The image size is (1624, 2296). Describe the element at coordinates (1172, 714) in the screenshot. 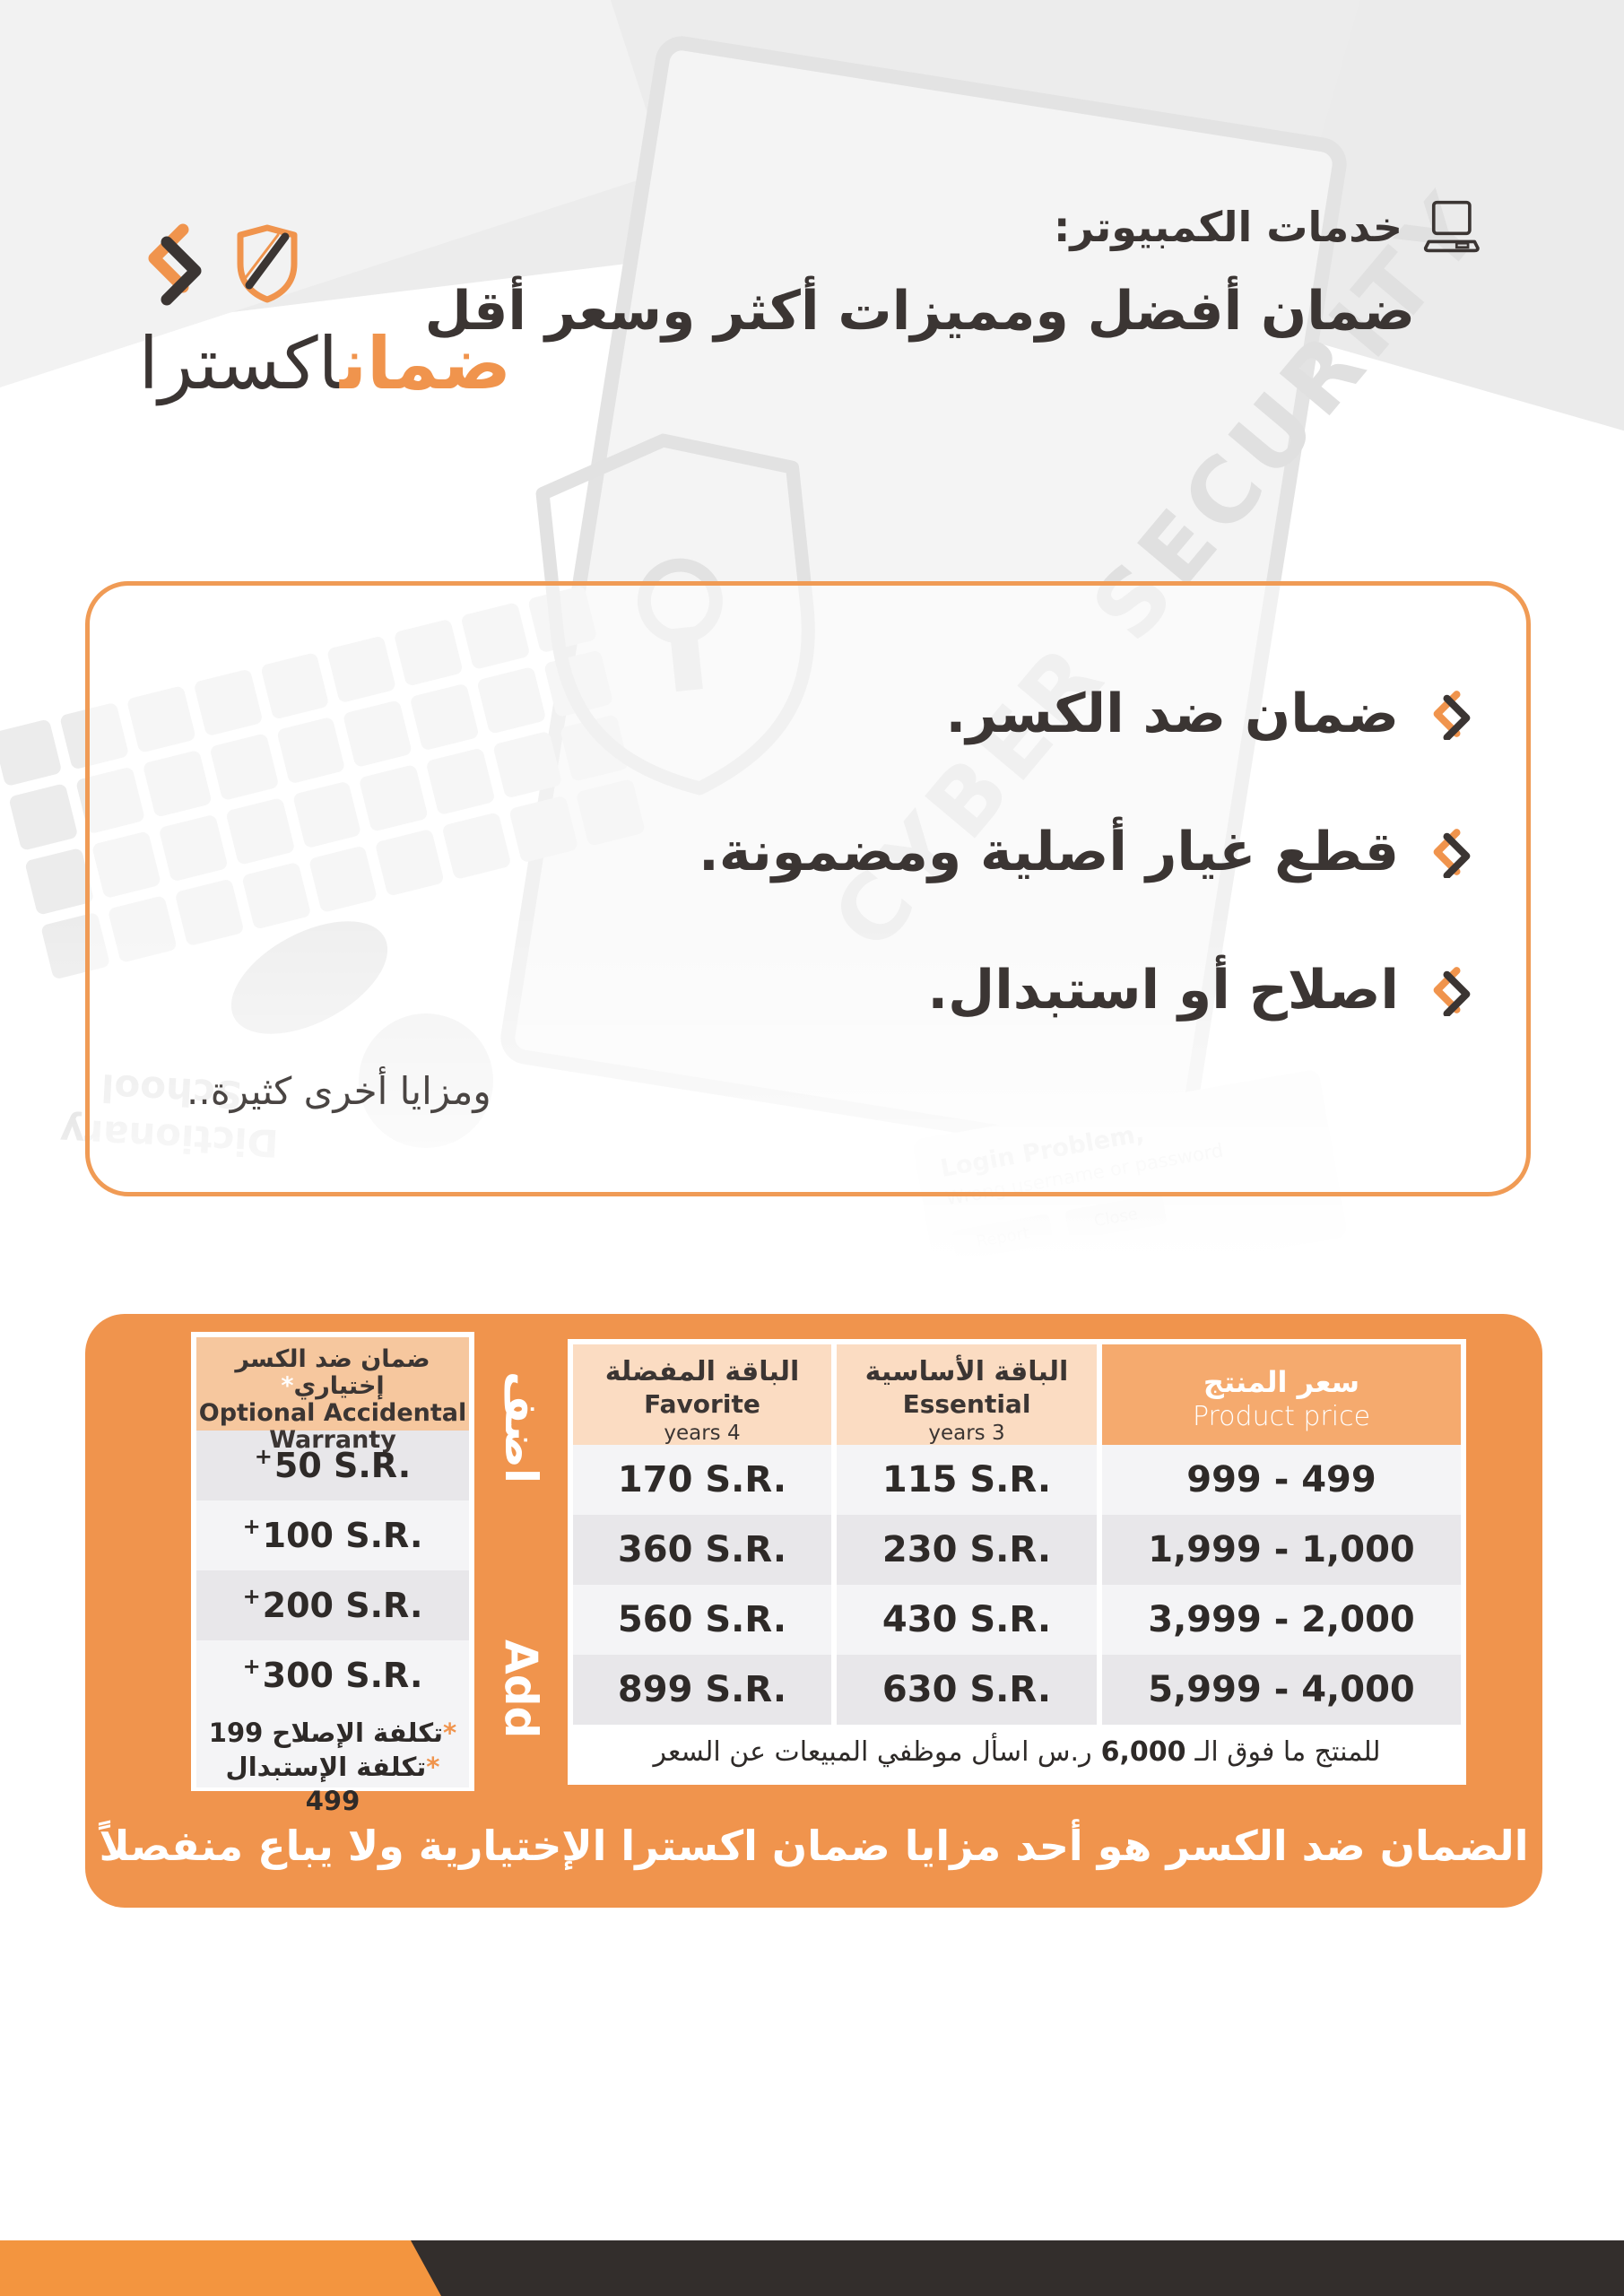

I see `feature-label: ضمان ضد الكسر.` at that location.